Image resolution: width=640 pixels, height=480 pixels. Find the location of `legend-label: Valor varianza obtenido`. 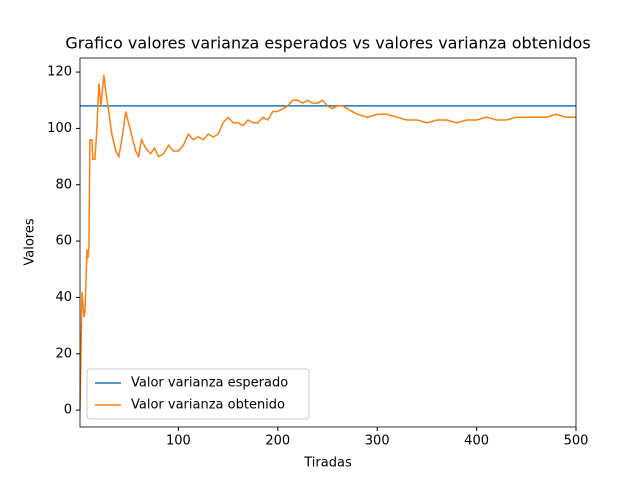

legend-label: Valor varianza obtenido is located at coordinates (208, 405).